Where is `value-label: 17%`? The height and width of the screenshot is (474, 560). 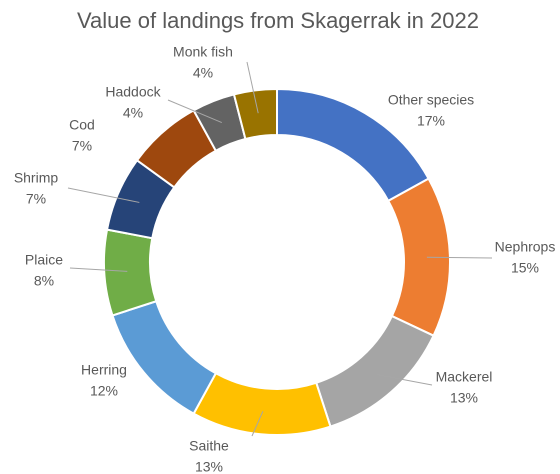 value-label: 17% is located at coordinates (431, 121).